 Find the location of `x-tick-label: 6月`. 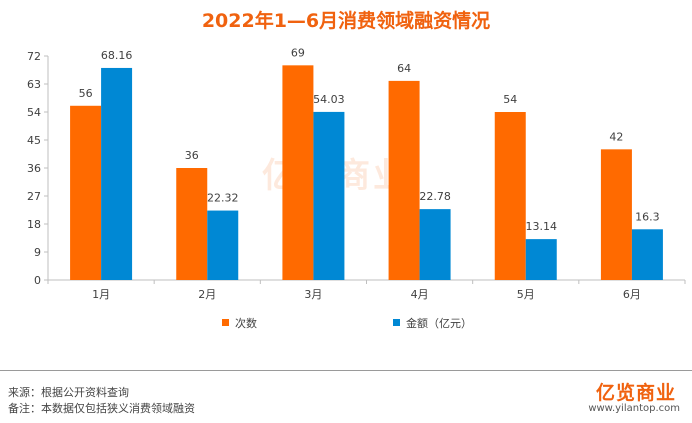

x-tick-label: 6月 is located at coordinates (632, 294).